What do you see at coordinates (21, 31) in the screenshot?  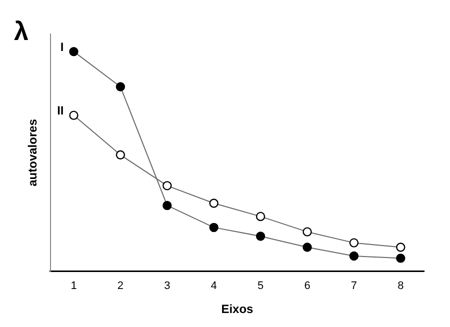 I see `text: λ` at bounding box center [21, 31].